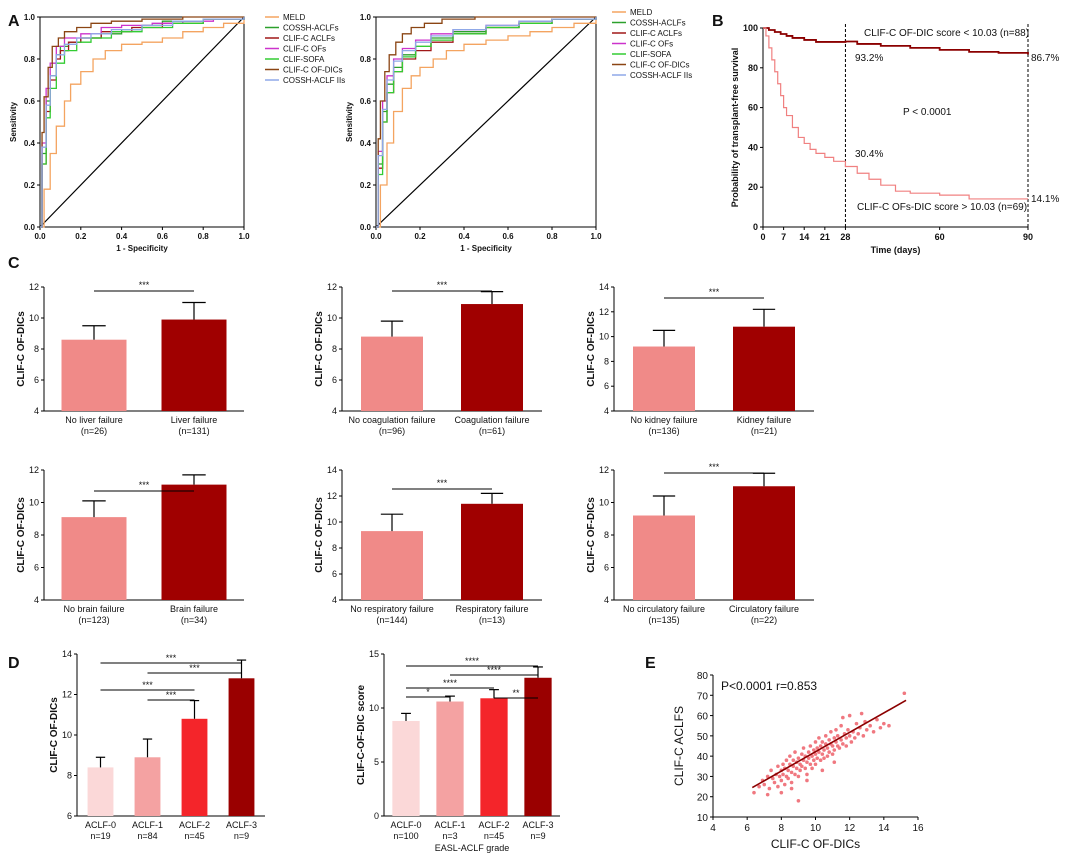 The height and width of the screenshot is (857, 1084). What do you see at coordinates (942, 207) in the screenshot?
I see `group-label-high: CLIF-C OFs-DIC score > 10.03 (n=69)` at bounding box center [942, 207].